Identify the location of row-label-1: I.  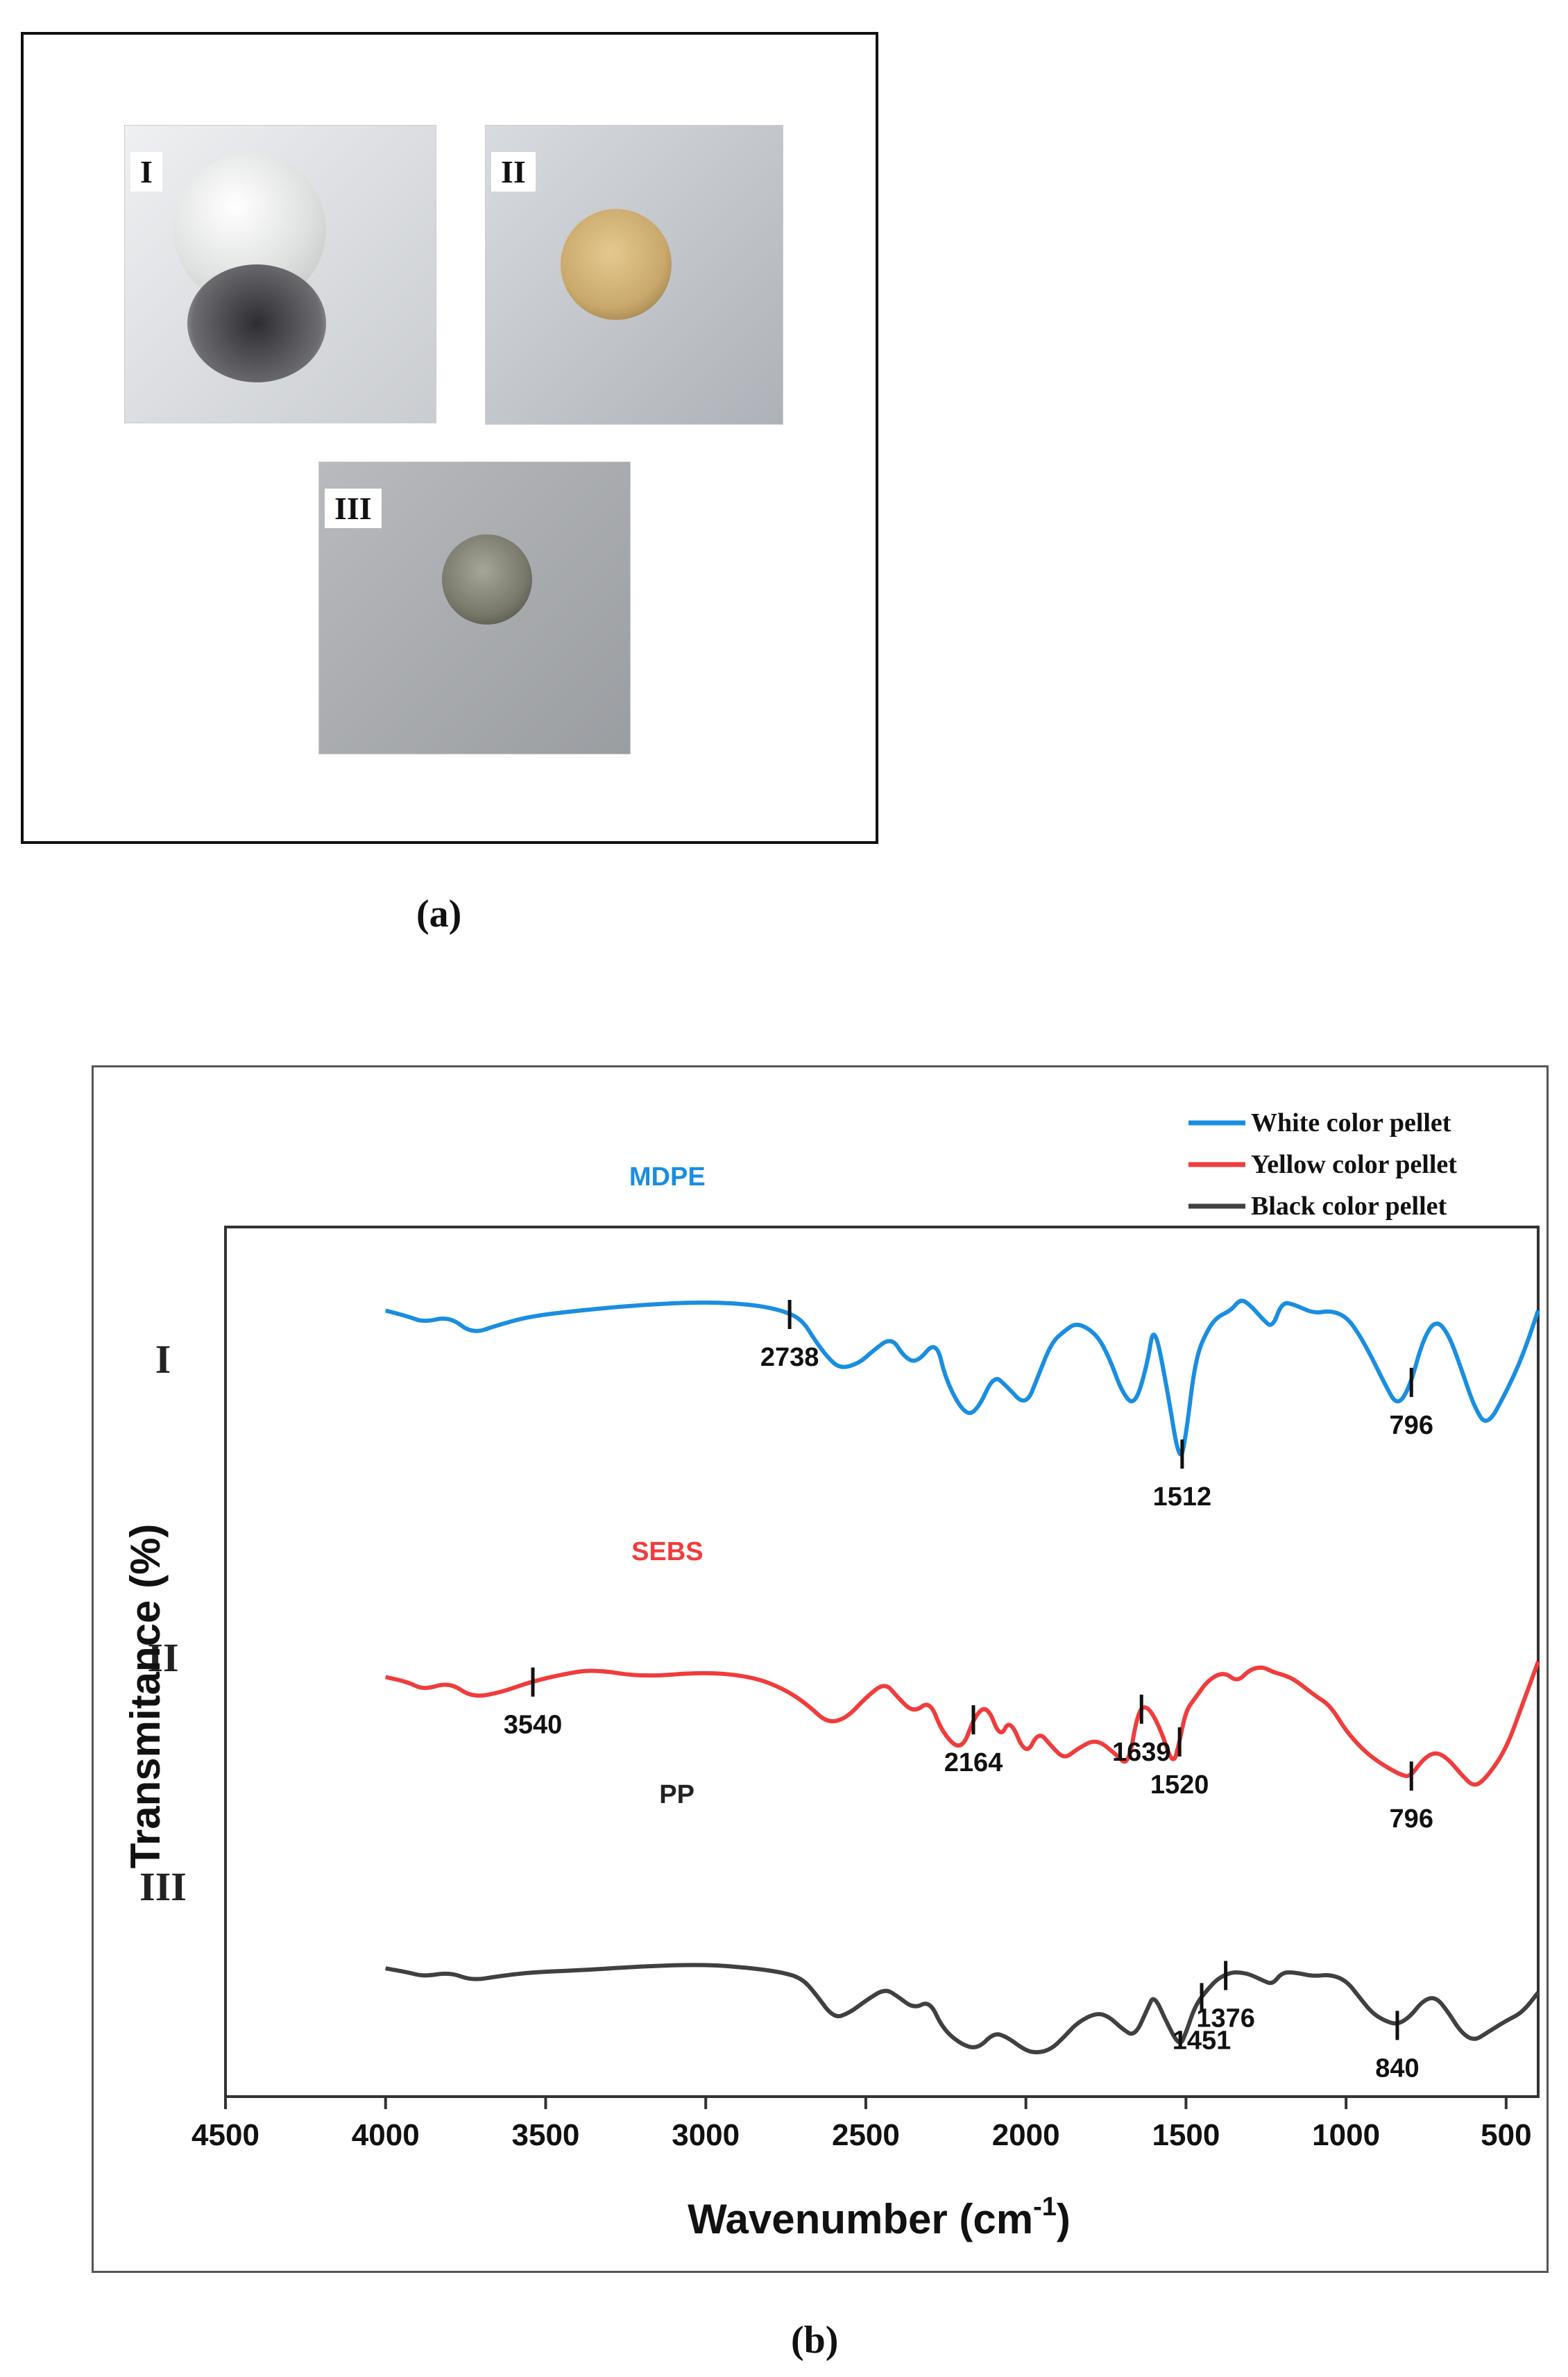
(163, 1359).